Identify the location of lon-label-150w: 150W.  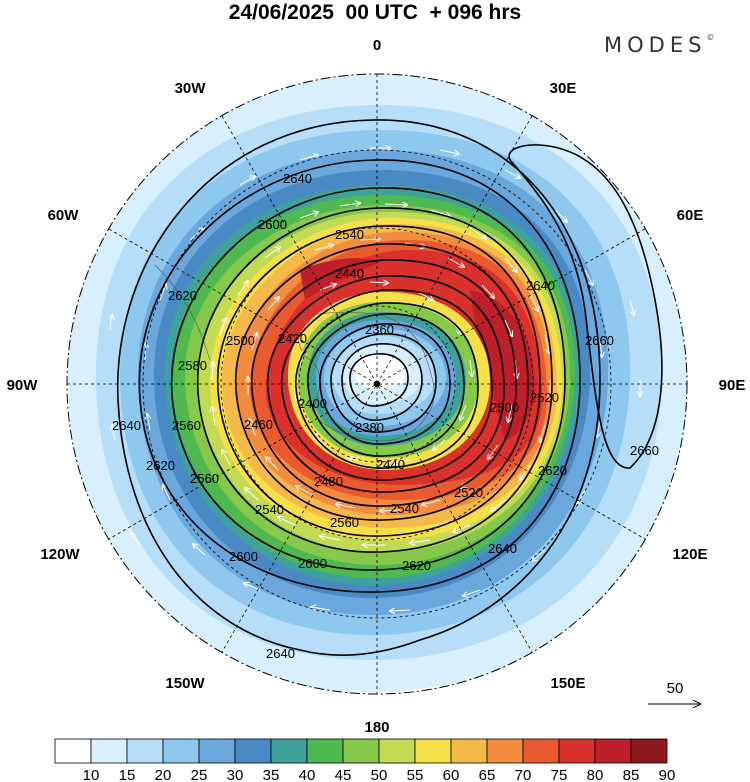
(185, 683).